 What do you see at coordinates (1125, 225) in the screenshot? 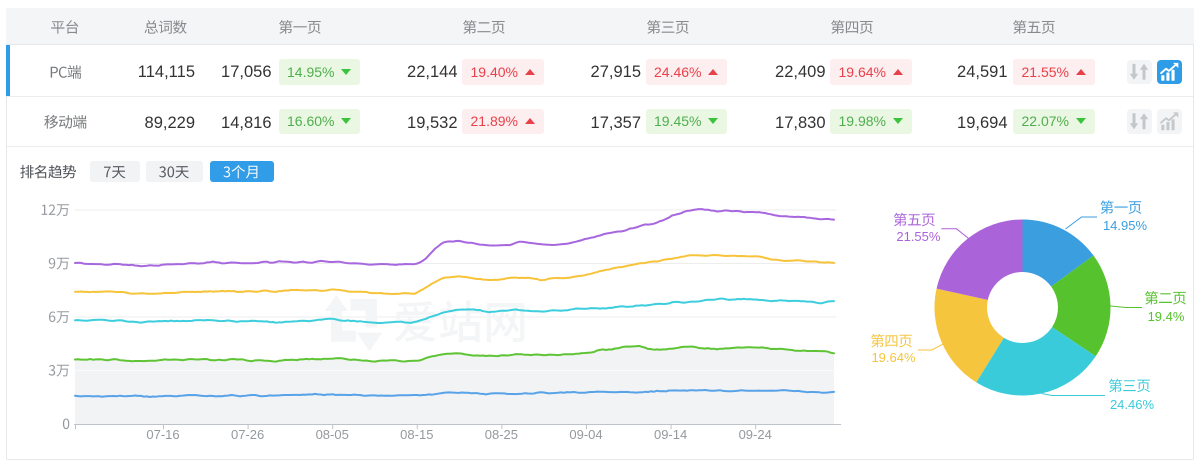
I see `svg-text: 14.95%` at bounding box center [1125, 225].